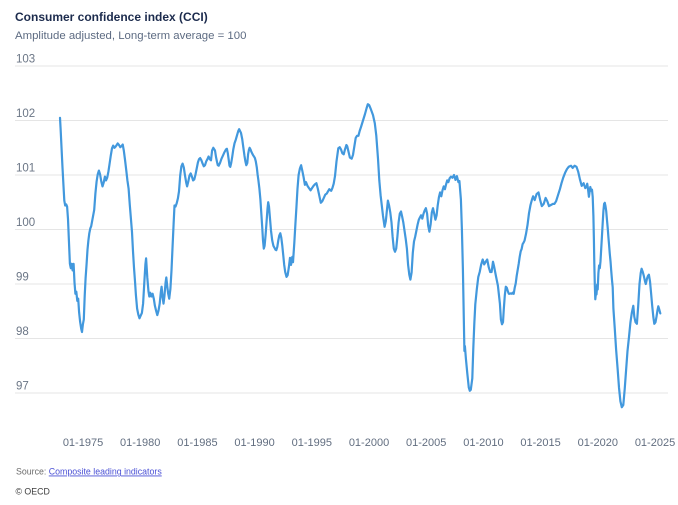 Image resolution: width=678 pixels, height=505 pixels. Describe the element at coordinates (89, 472) in the screenshot. I see `svg-text:Source: Composite leading indi: Source: Composite leading indicators` at that location.